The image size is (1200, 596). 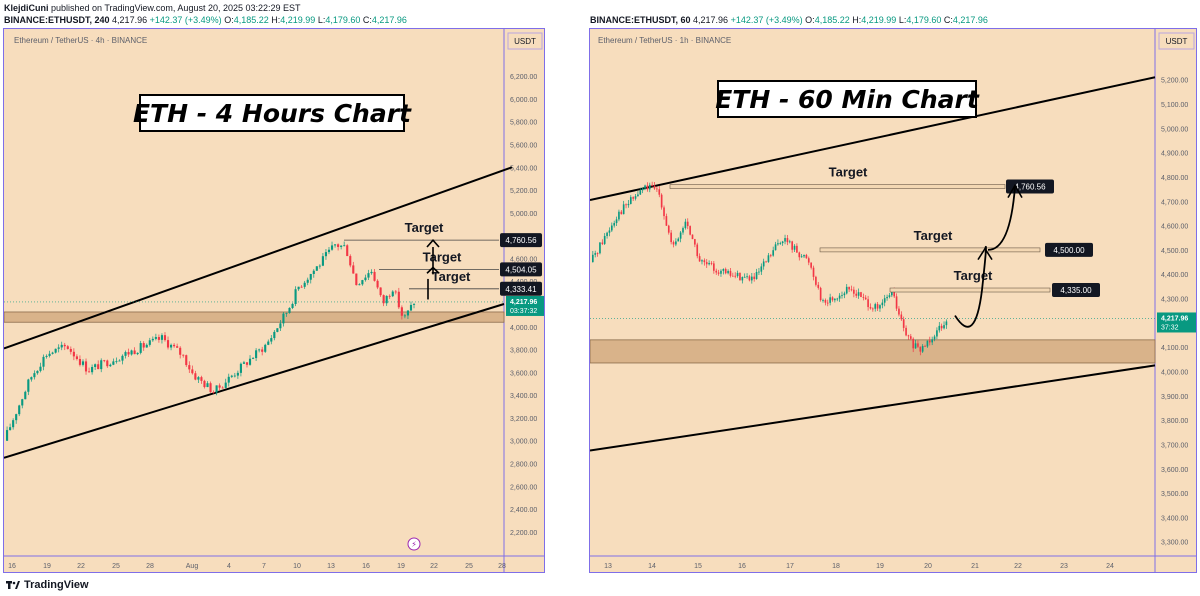 What do you see at coordinates (879, 20) in the screenshot?
I see `h-value: 4,219.99` at bounding box center [879, 20].